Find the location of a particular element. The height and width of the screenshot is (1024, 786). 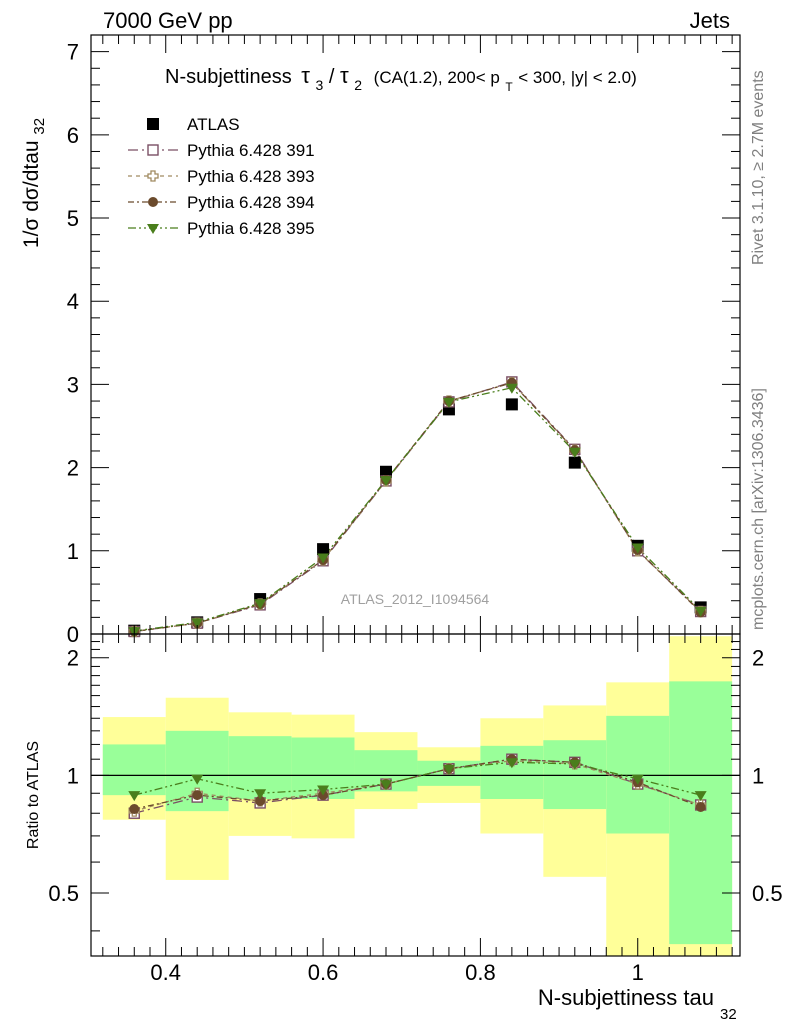

legend-label: ATLAS is located at coordinates (213, 124).